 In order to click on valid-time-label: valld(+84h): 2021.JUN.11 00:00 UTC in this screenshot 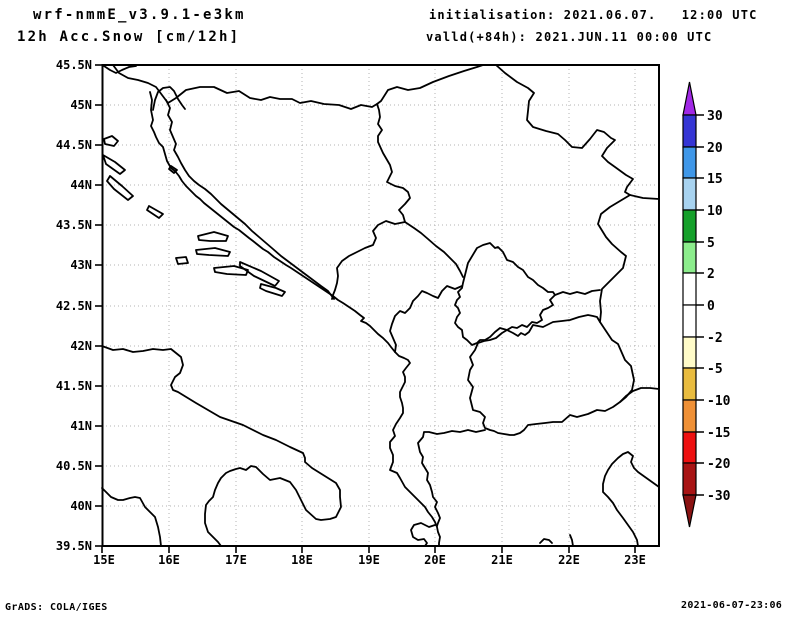, I will do `click(569, 37)`.